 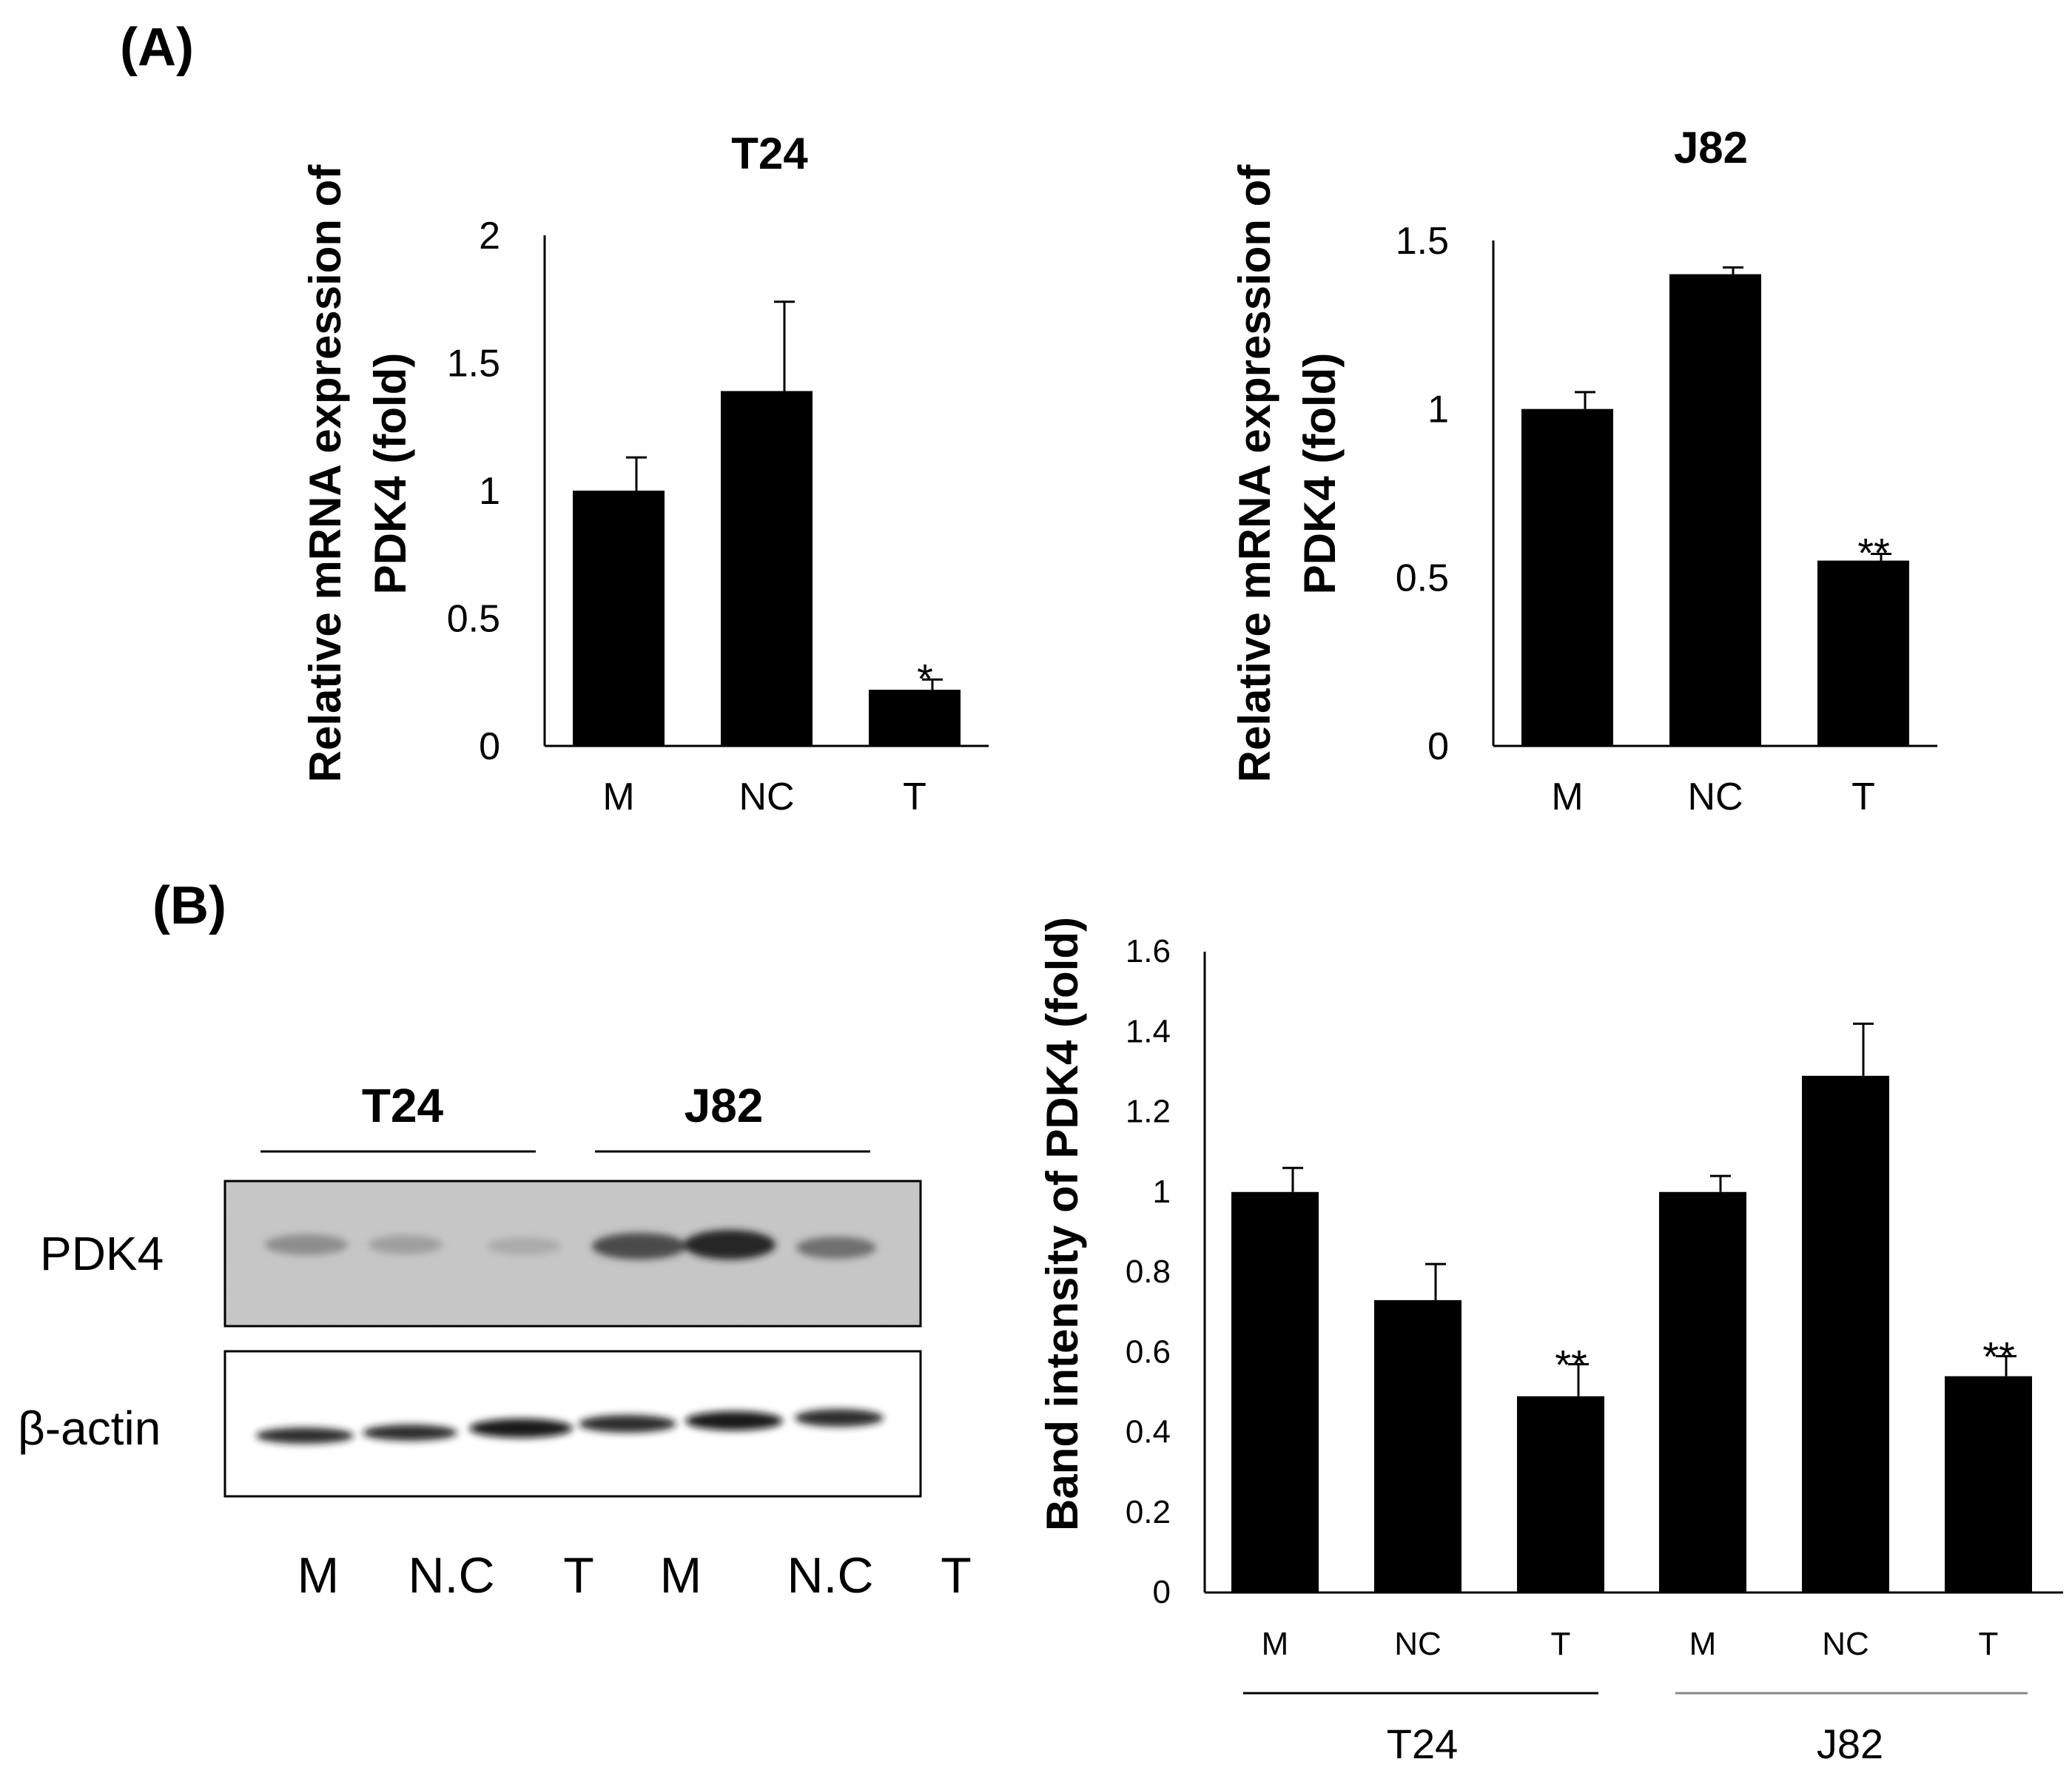 What do you see at coordinates (1422, 494) in the screenshot?
I see `y-tick-labels: 0 0.5 1 1.5` at bounding box center [1422, 494].